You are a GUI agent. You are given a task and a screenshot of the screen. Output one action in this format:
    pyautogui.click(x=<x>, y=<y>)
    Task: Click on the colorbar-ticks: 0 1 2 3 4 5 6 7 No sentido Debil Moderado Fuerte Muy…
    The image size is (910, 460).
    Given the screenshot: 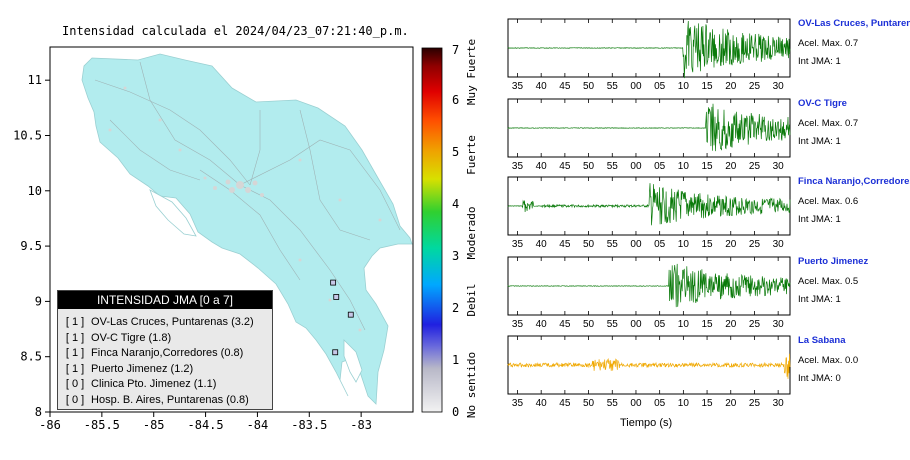 What is the action you would take?
    pyautogui.click(x=465, y=229)
    